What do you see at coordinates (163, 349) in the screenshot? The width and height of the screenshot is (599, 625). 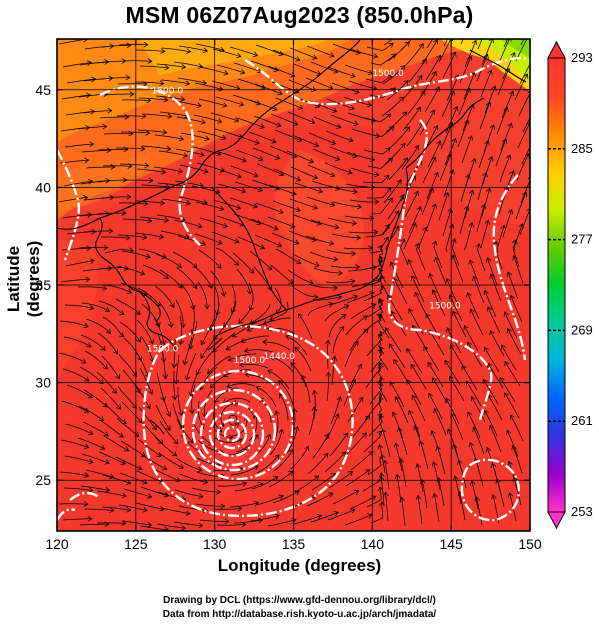 I see `contour-label: 1500.0` at bounding box center [163, 349].